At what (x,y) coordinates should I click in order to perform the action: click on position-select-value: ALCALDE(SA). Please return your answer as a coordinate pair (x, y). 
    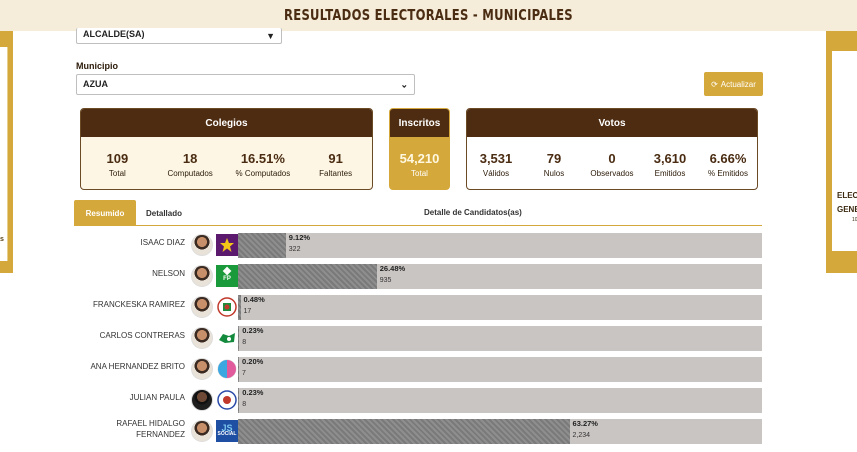
    Looking at the image, I should click on (114, 34).